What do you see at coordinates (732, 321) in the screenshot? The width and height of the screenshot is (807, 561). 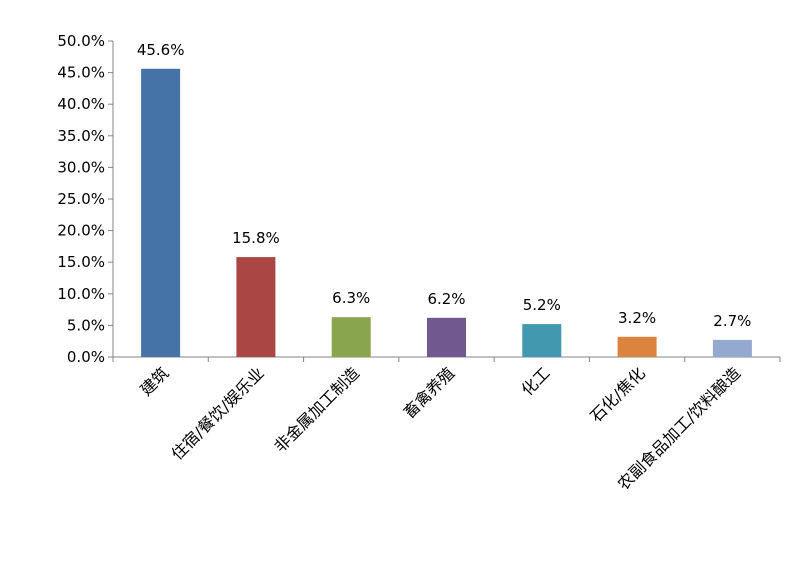 I see `data-label: 2.7%` at bounding box center [732, 321].